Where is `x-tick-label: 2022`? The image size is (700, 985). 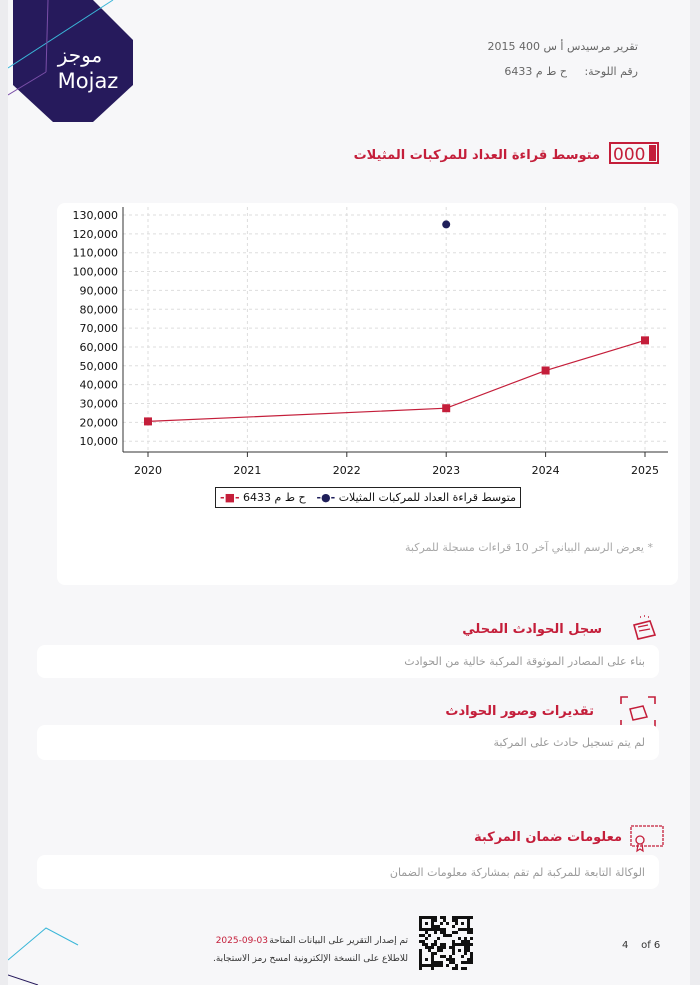 x-tick-label: 2022 is located at coordinates (347, 470).